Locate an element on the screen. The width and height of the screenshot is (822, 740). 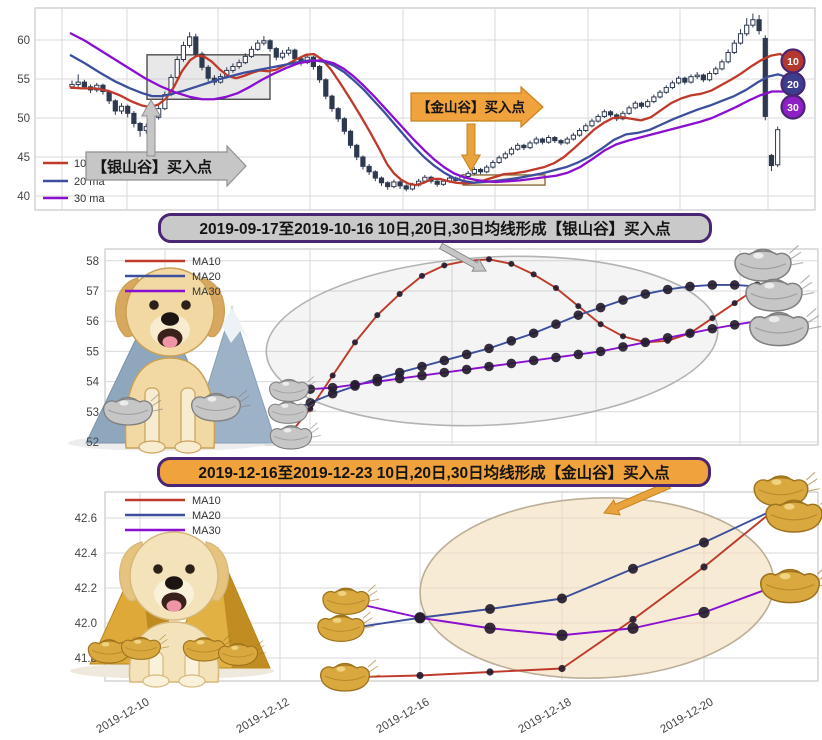
x-axis-date-label: 2019-12-18 is located at coordinates (545, 716).